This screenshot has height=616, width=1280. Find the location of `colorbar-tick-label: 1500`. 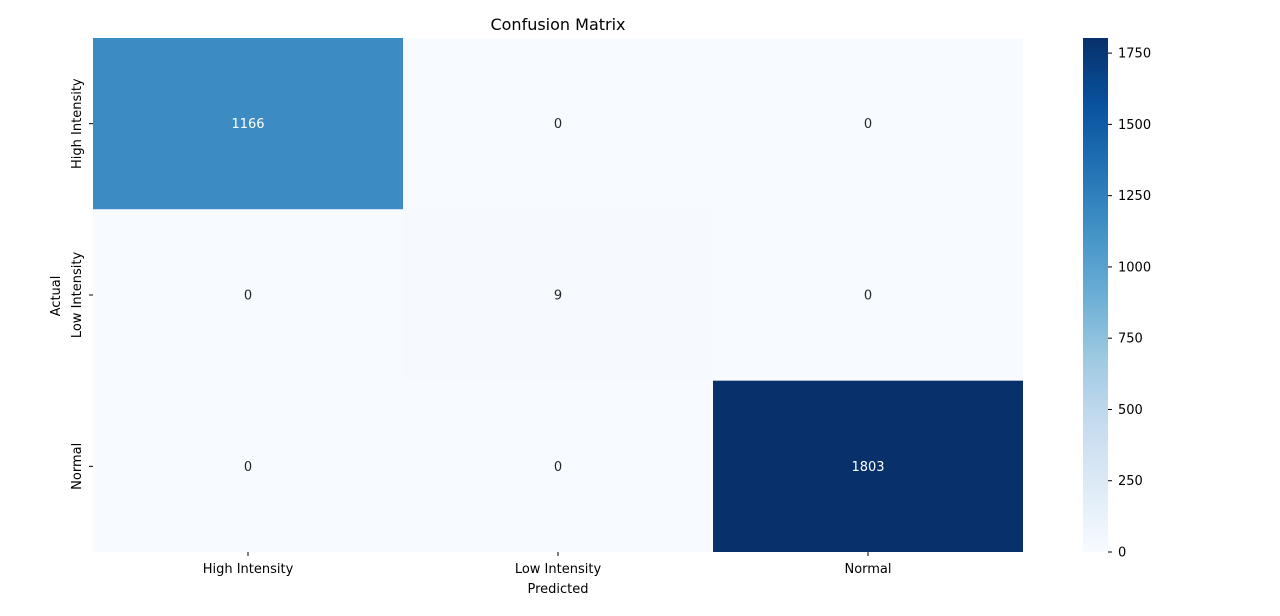

colorbar-tick-label: 1500 is located at coordinates (1134, 125).